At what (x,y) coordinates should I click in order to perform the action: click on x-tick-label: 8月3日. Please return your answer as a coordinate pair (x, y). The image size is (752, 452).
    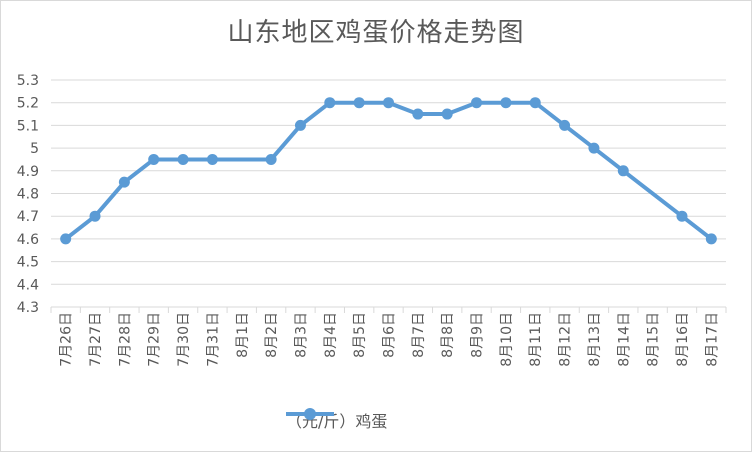
    Looking at the image, I should click on (301, 335).